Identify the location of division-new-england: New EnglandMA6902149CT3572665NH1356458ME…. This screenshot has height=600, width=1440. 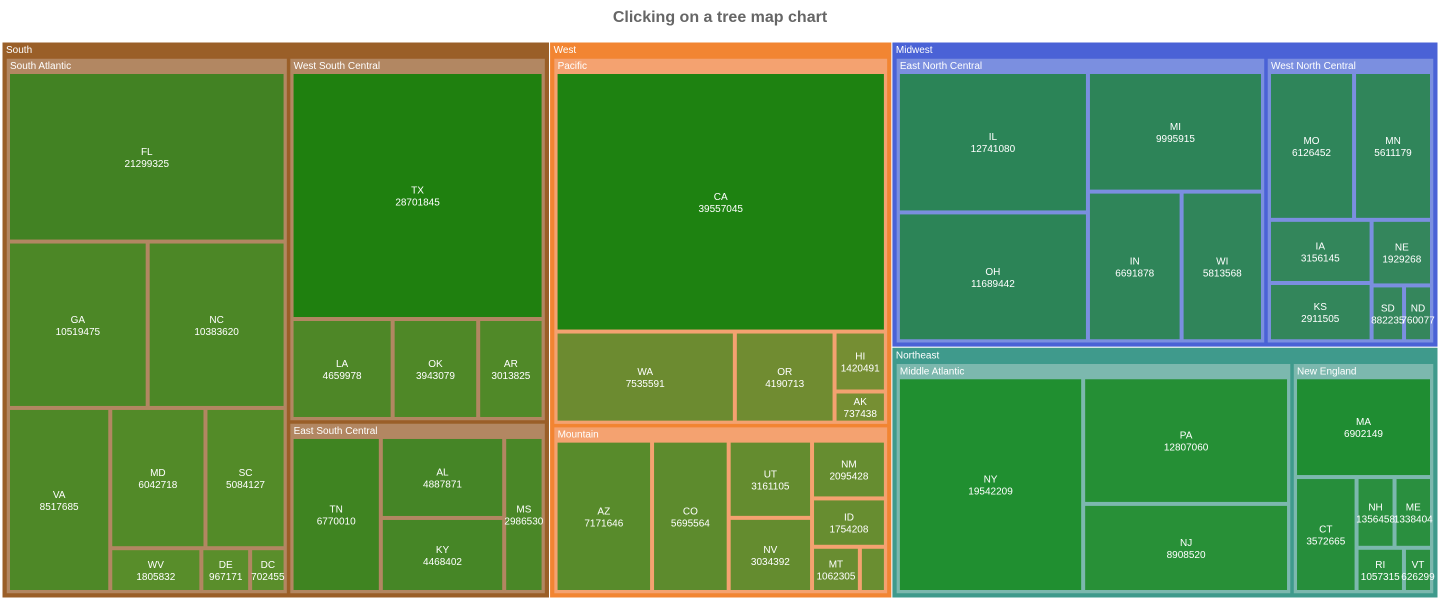
(1363, 478).